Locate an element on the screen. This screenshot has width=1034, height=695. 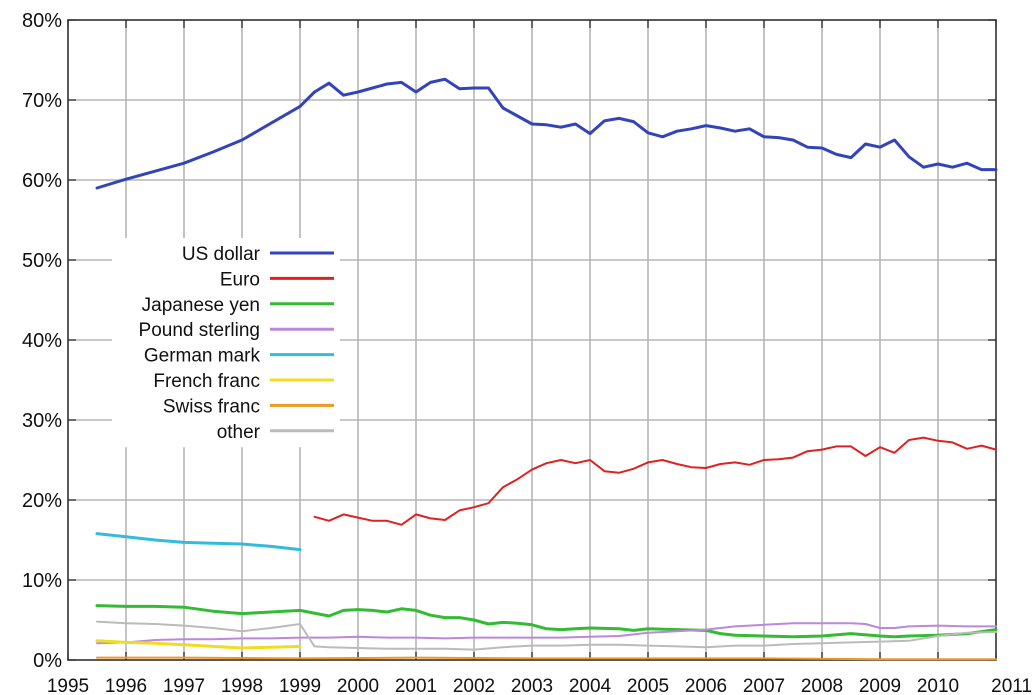
x-tick-label: 1996 is located at coordinates (126, 685).